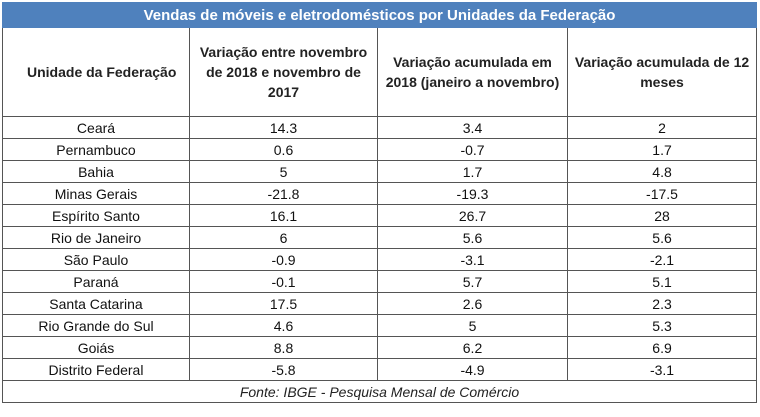 The width and height of the screenshot is (760, 417). What do you see at coordinates (662, 193) in the screenshot?
I see `cell-doze: -17.5` at bounding box center [662, 193].